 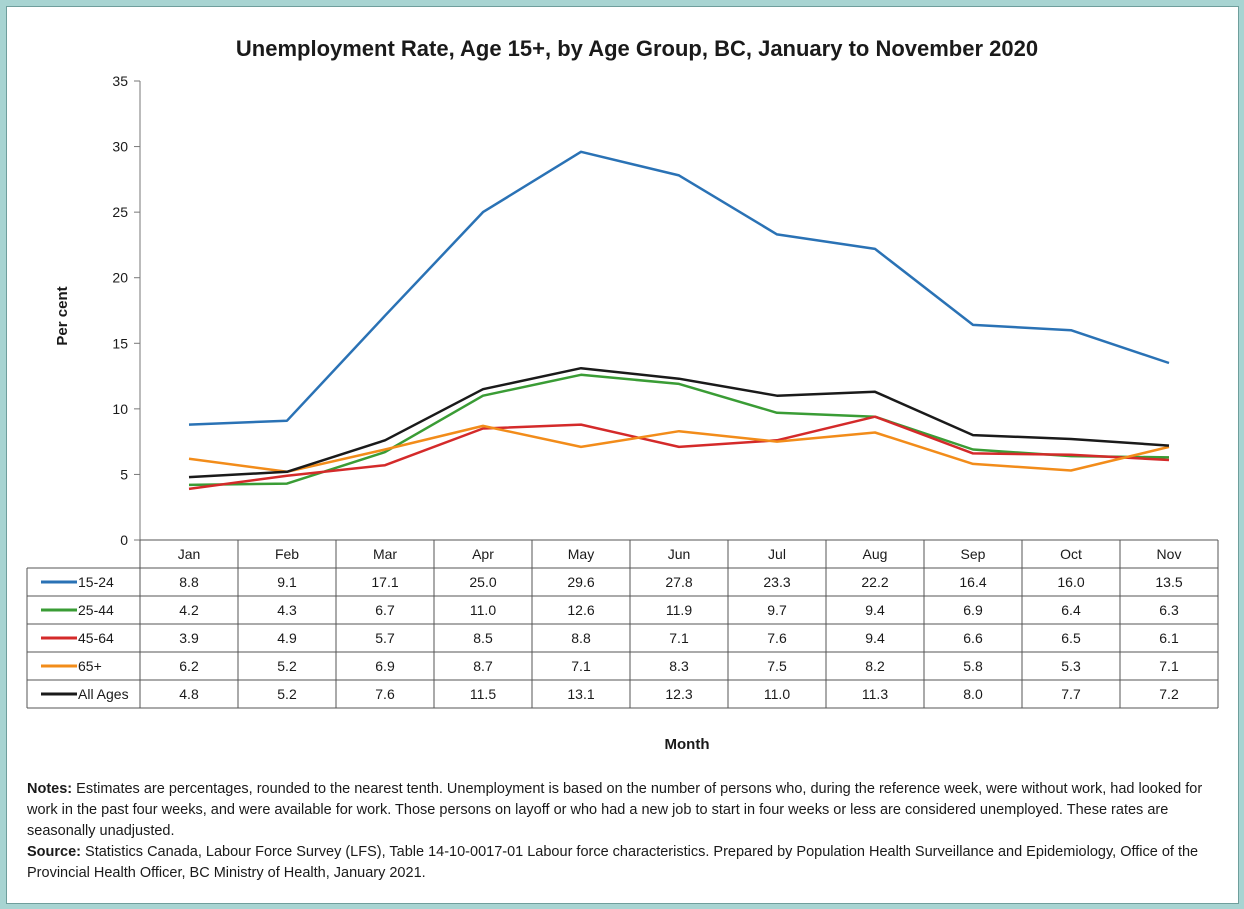 I want to click on y-tick-label: 30, so click(x=120, y=147).